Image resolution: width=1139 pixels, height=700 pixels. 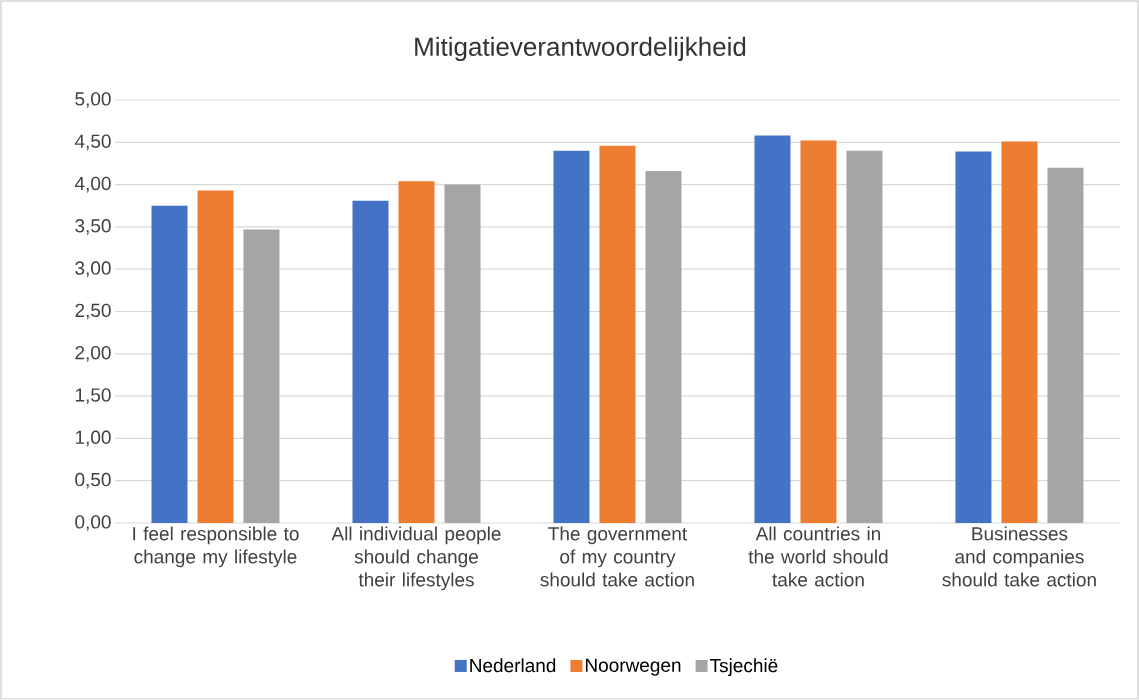 What do you see at coordinates (744, 667) in the screenshot?
I see `legend-label: Tsjechië` at bounding box center [744, 667].